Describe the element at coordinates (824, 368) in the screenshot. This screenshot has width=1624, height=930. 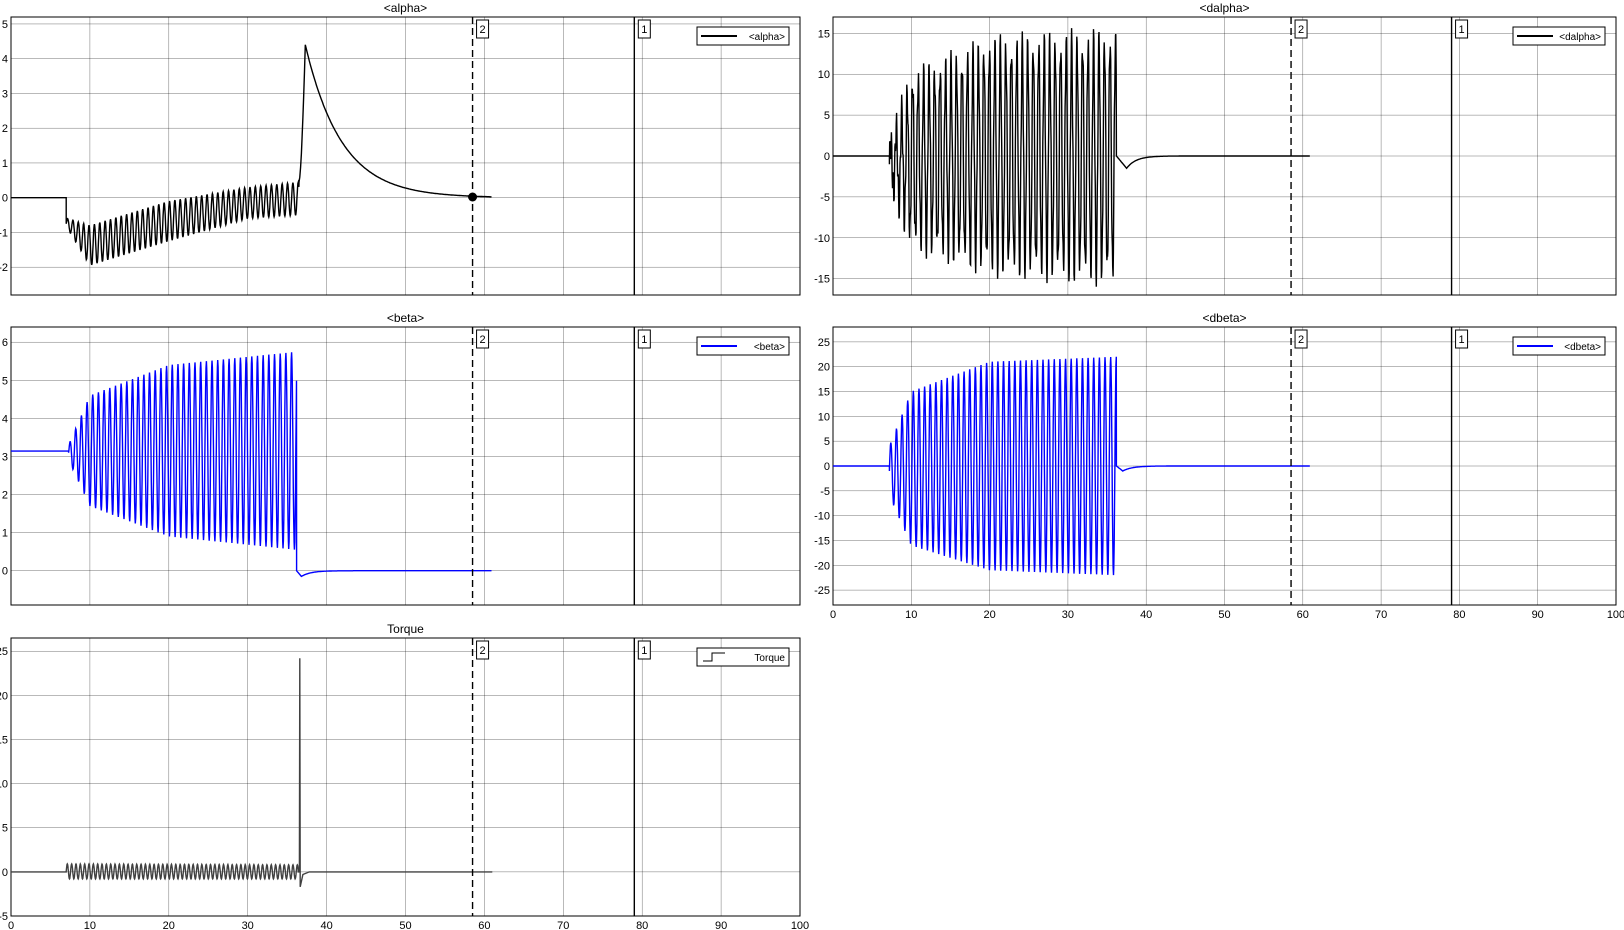
I see `y-tick-label: 20` at that location.